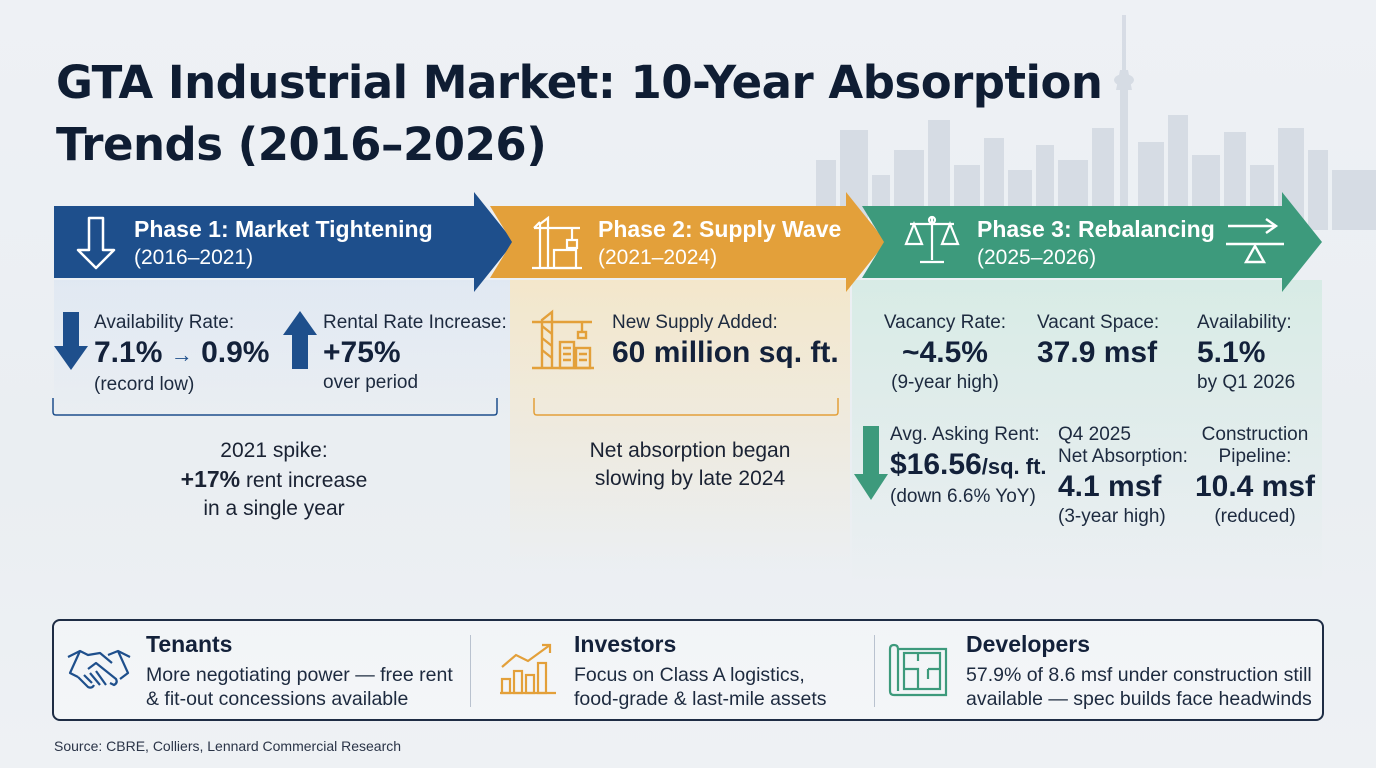 This screenshot has width=1376, height=768. What do you see at coordinates (1255, 434) in the screenshot?
I see `construction-pipeline-label1: Construction` at bounding box center [1255, 434].